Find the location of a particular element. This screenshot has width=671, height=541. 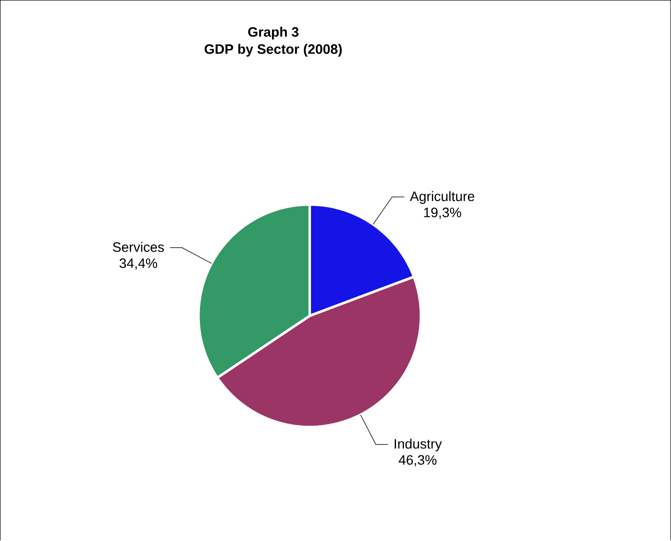

chart-title: Graph 3 is located at coordinates (273, 33).